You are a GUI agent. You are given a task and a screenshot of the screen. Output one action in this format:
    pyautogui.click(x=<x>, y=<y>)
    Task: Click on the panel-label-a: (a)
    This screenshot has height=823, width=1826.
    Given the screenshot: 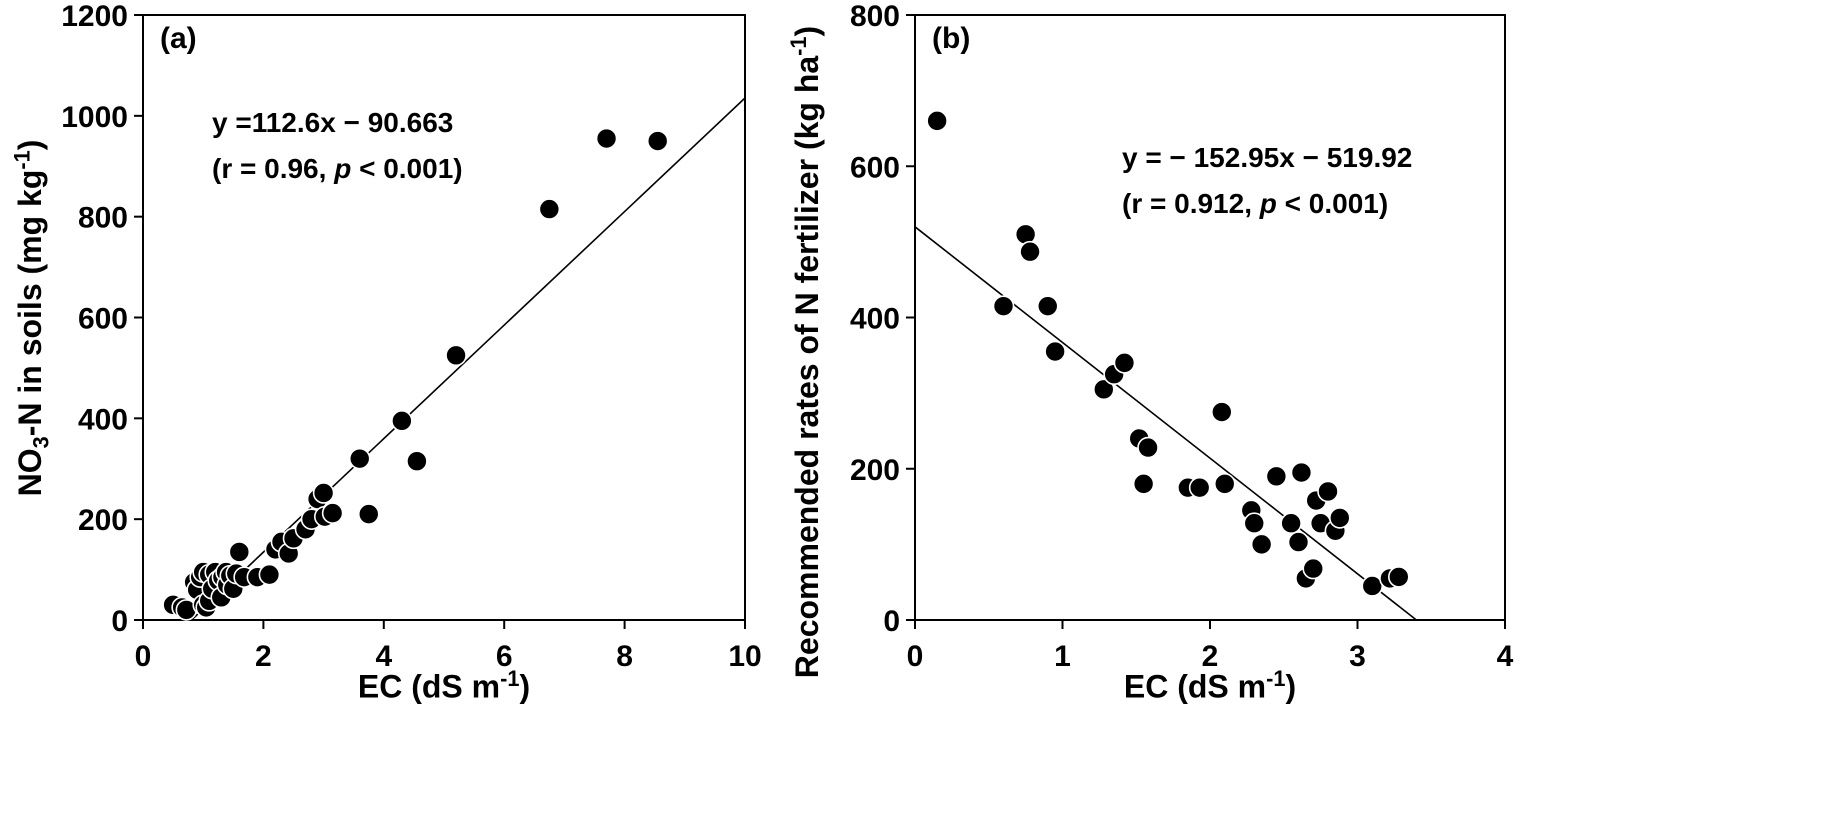 What is the action you would take?
    pyautogui.click(x=178, y=38)
    